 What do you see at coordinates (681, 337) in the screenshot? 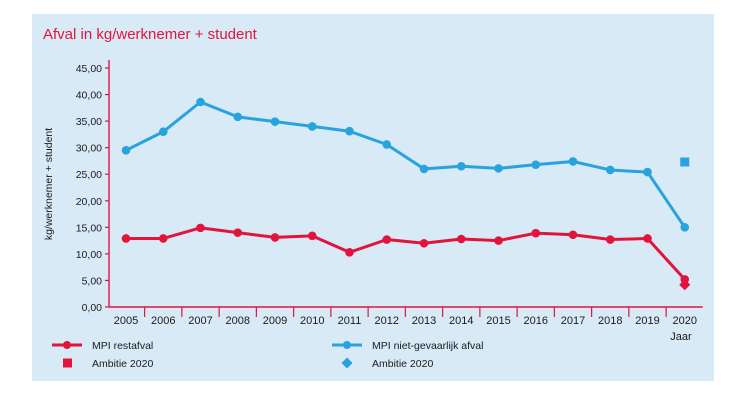
I see `x-axis-label: Jaar` at bounding box center [681, 337].